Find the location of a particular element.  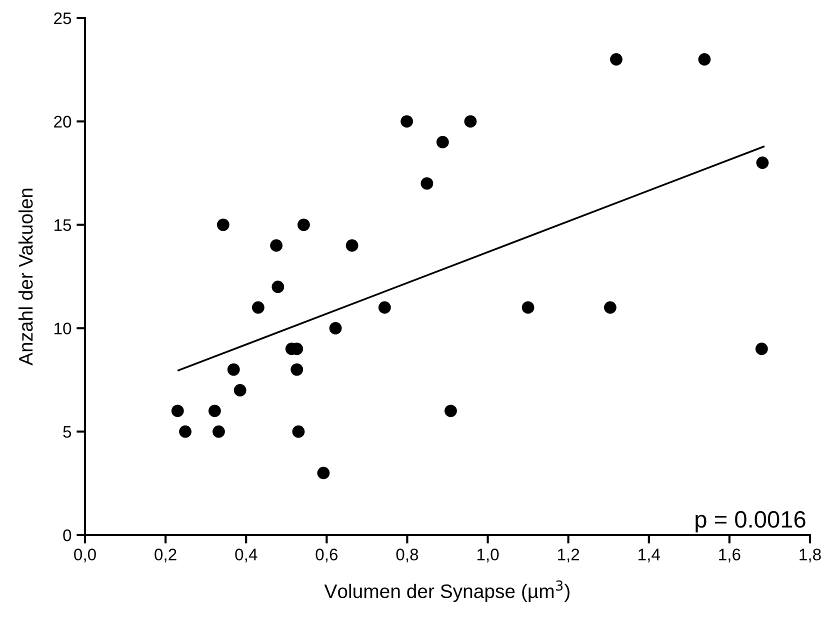

x-tick-label: 1,2 is located at coordinates (569, 555).